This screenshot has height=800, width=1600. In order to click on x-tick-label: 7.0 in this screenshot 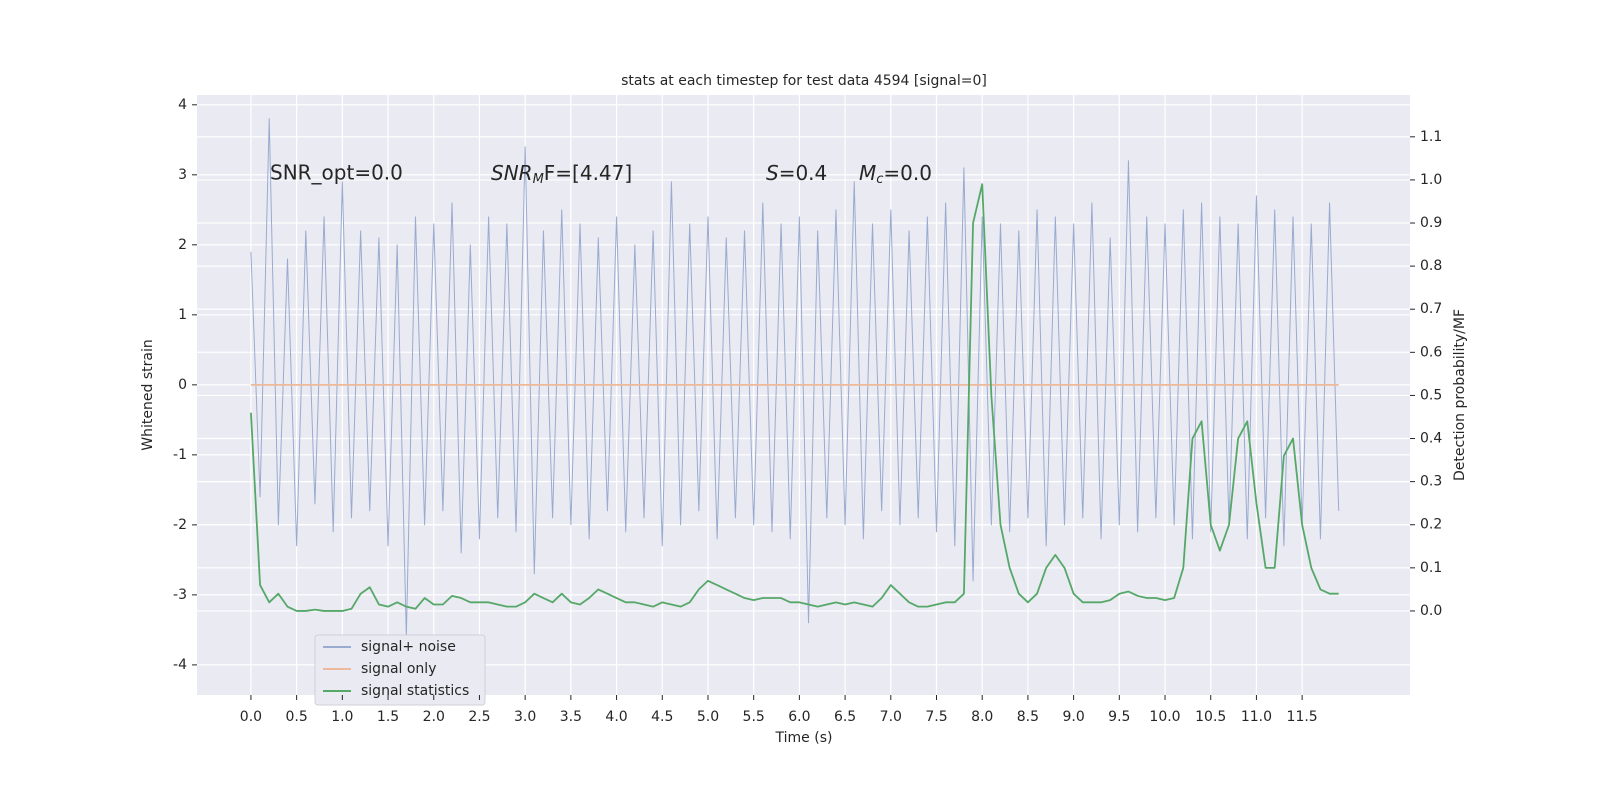, I will do `click(891, 717)`.